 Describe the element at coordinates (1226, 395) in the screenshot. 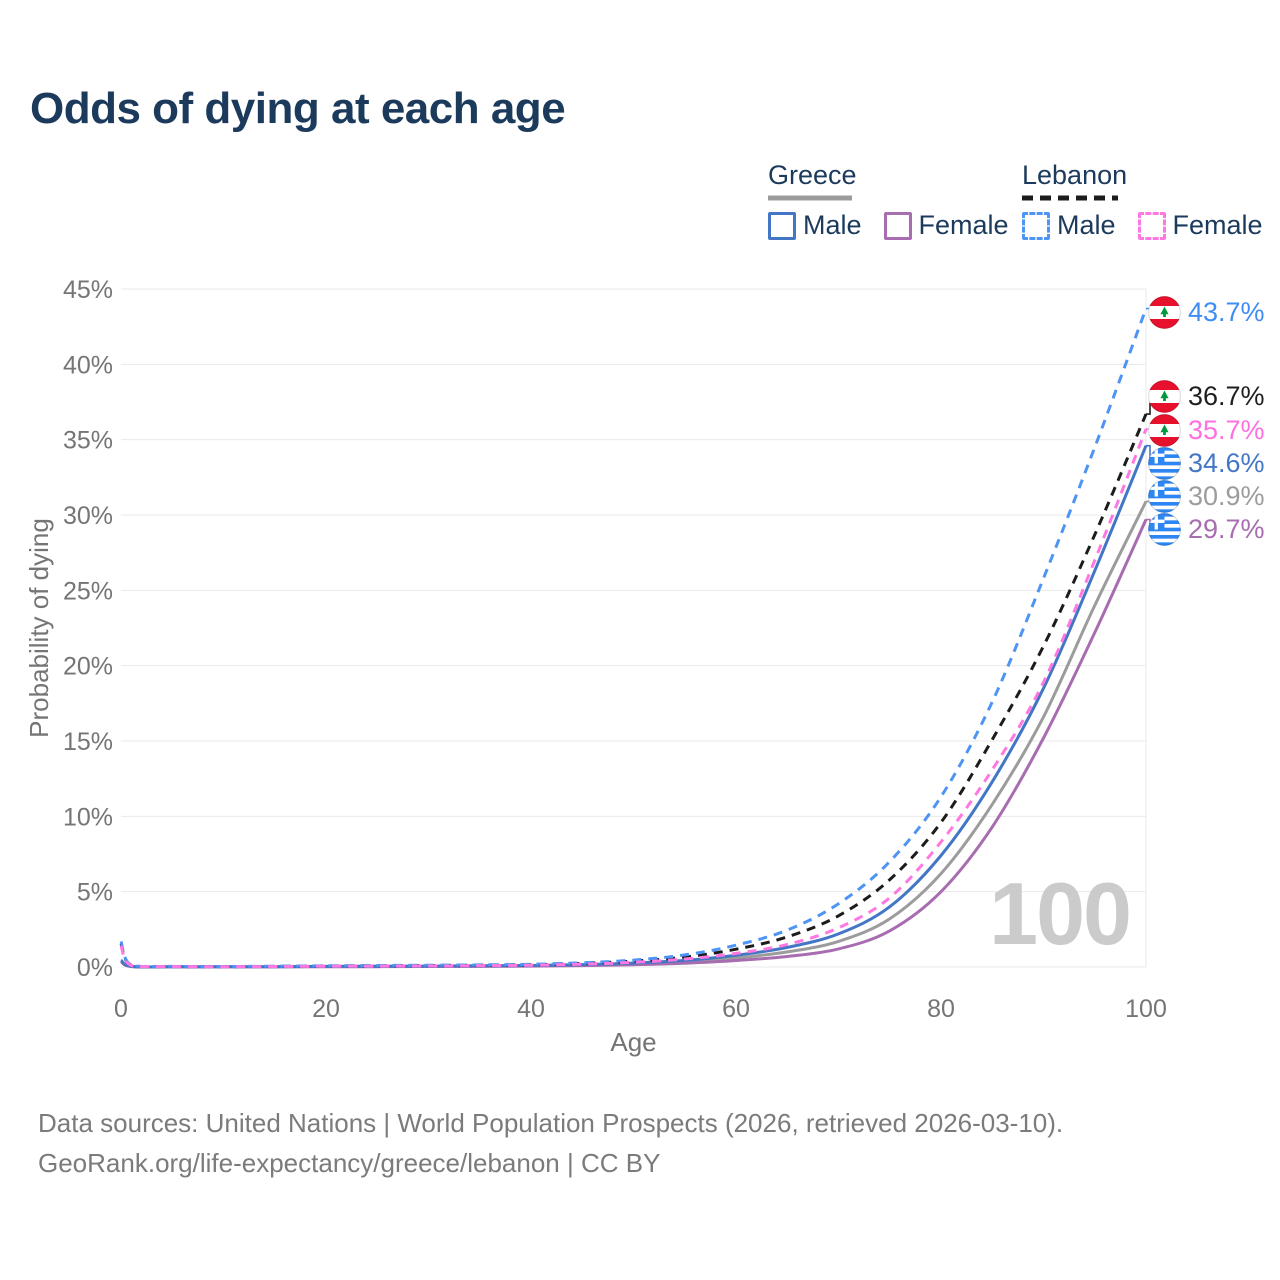

I see `end-value-label: 36.7%` at that location.